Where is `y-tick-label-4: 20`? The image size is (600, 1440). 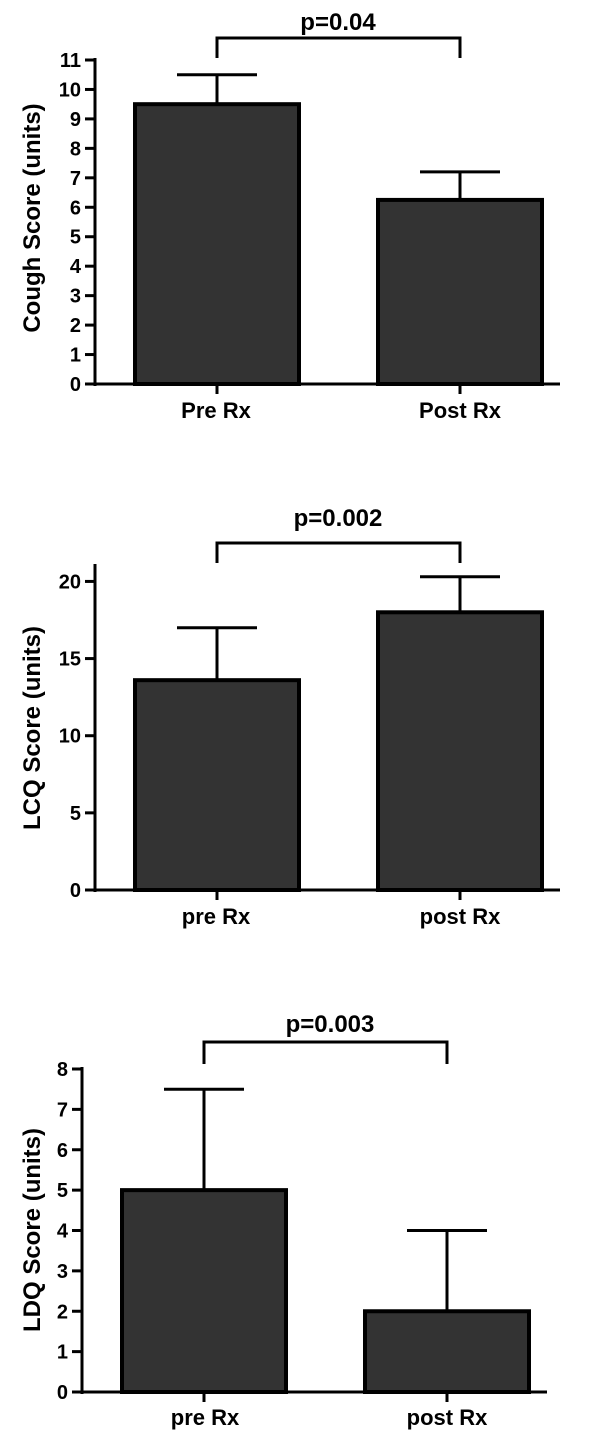
y-tick-label-4: 20 is located at coordinates (70, 582).